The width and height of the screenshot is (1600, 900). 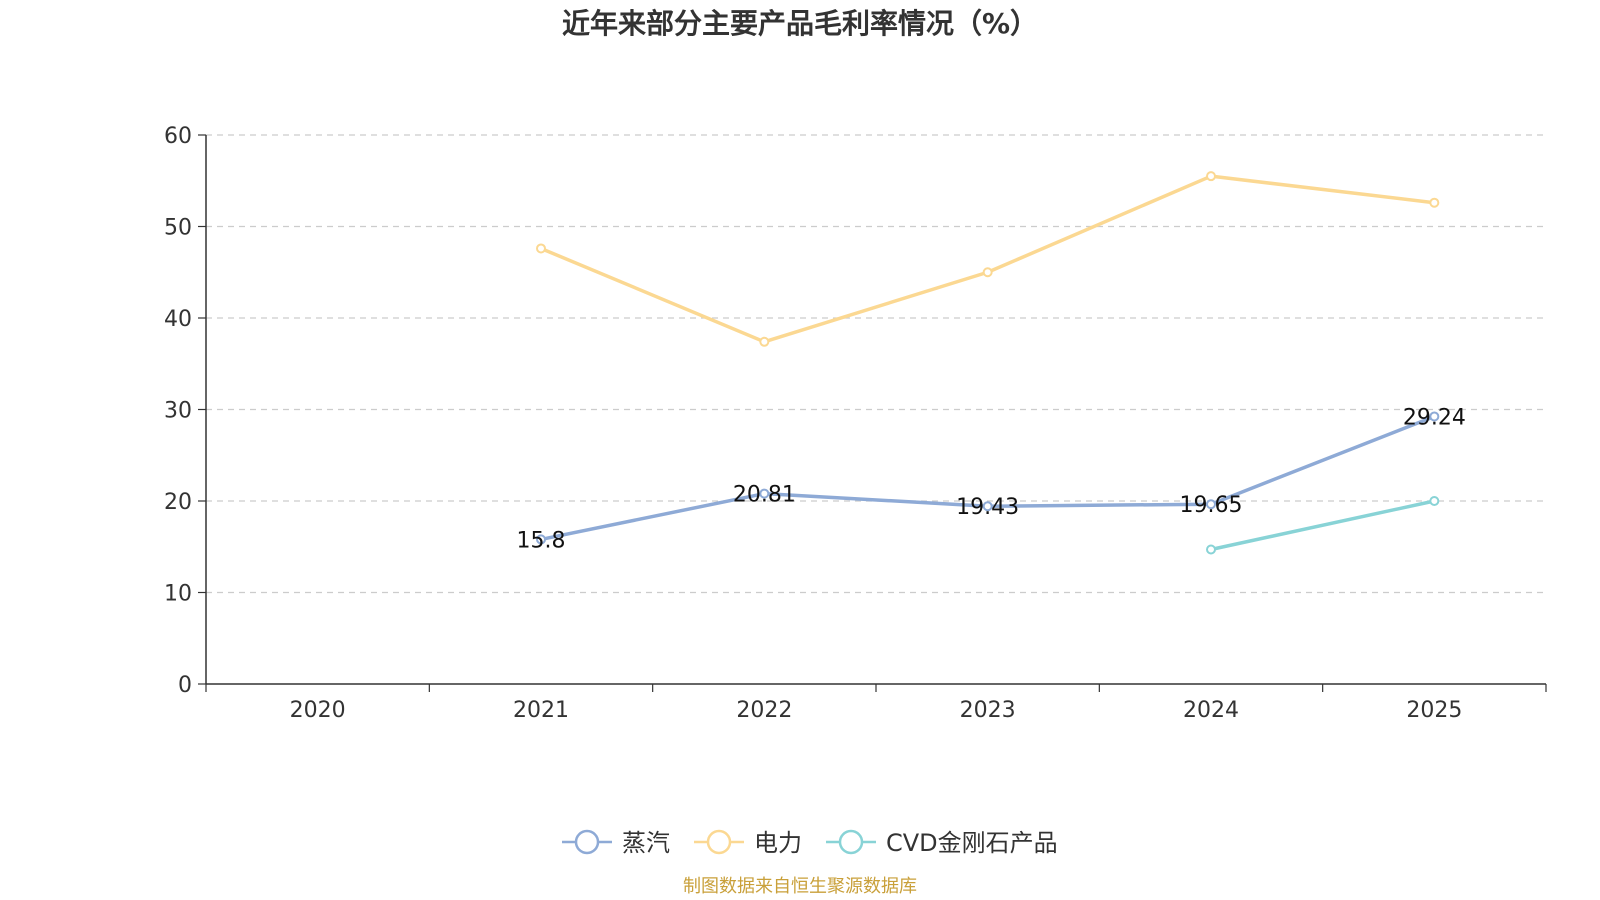 I want to click on y-tick-label: 20, so click(x=178, y=502).